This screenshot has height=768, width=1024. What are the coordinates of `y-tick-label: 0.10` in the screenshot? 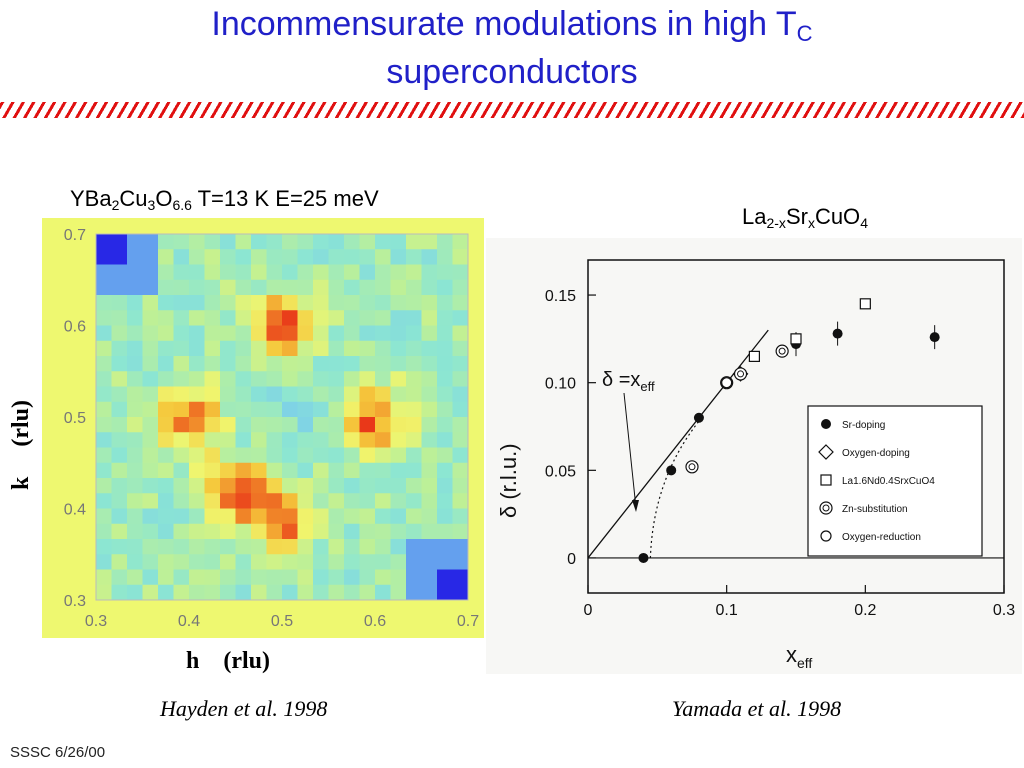 It's located at (560, 384).